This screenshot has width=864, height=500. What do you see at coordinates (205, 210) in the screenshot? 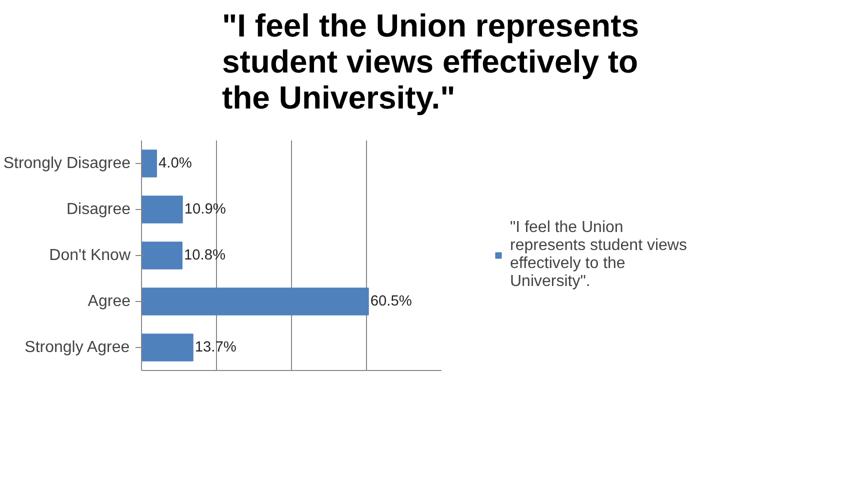
I see `data-label: 10.9%` at bounding box center [205, 210].